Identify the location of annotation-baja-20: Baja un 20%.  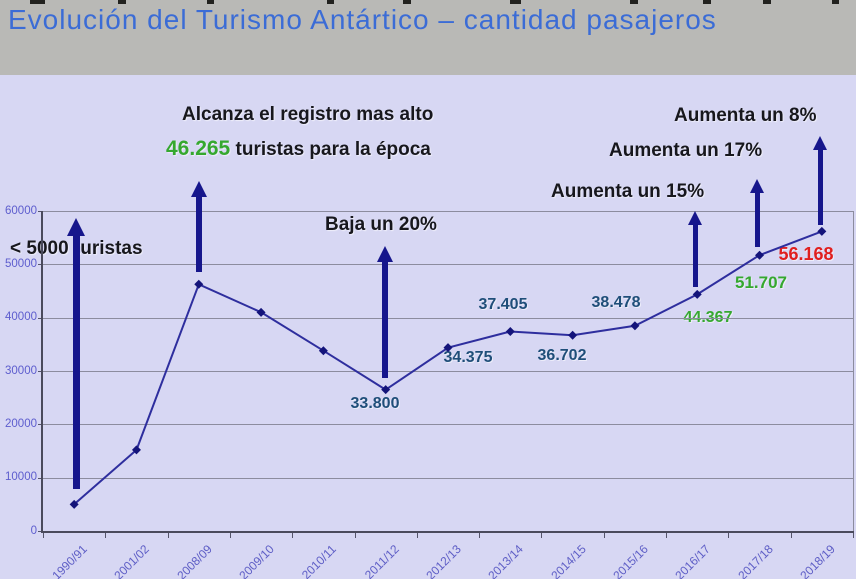
(381, 224).